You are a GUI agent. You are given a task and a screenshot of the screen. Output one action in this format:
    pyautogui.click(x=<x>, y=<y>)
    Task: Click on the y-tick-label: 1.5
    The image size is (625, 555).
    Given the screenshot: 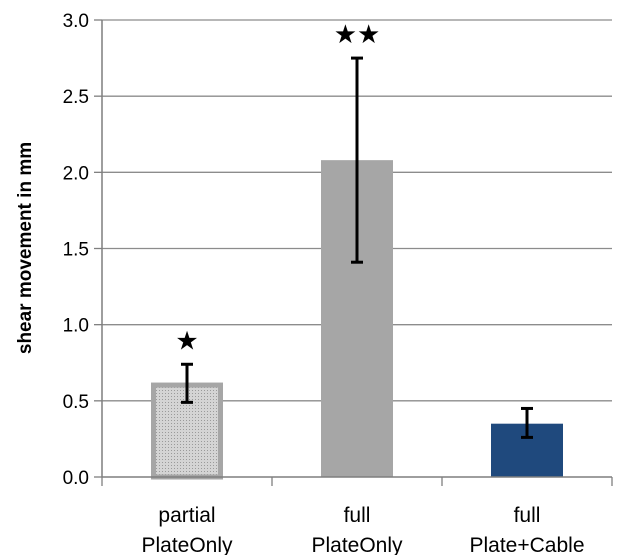 What is the action you would take?
    pyautogui.click(x=76, y=250)
    